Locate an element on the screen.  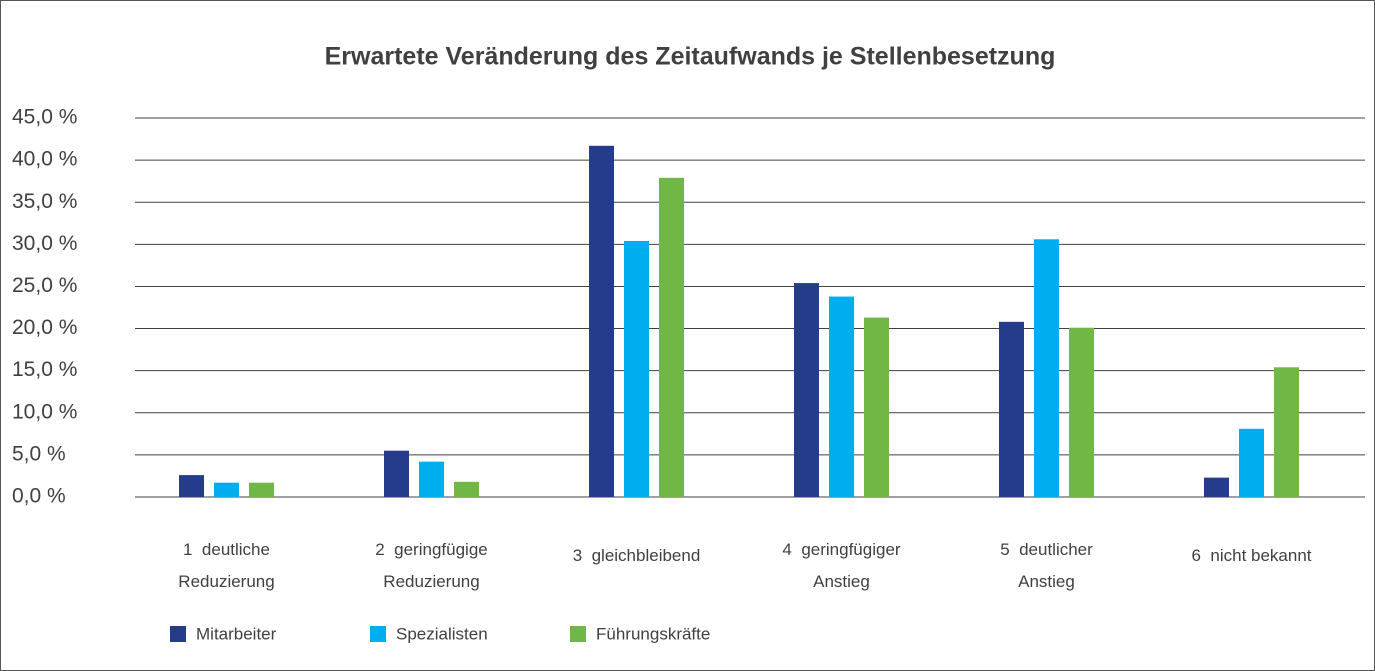
y-tick-label: 30,0 % is located at coordinates (44, 243).